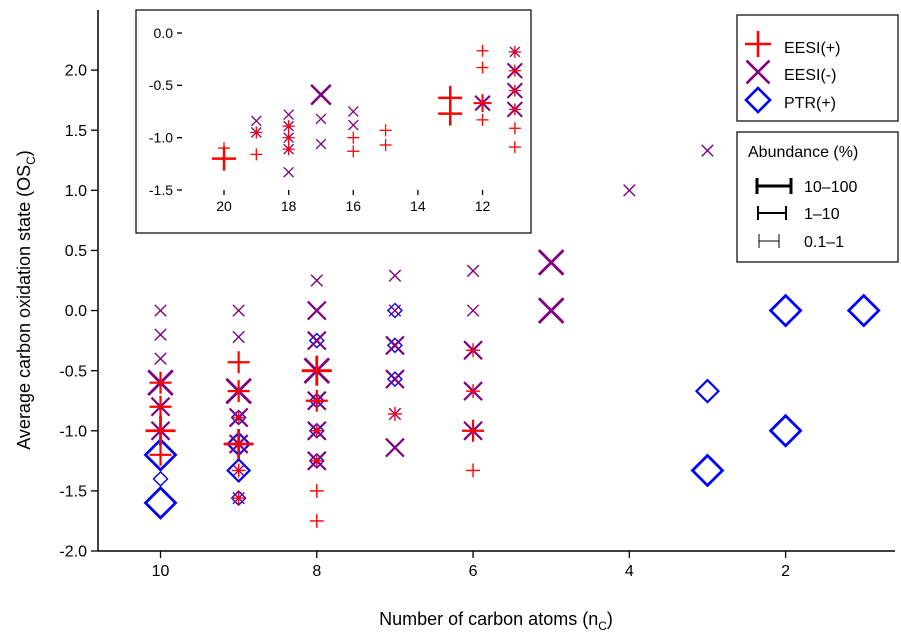  I want to click on inset-x-tick-label: 12, so click(483, 206).